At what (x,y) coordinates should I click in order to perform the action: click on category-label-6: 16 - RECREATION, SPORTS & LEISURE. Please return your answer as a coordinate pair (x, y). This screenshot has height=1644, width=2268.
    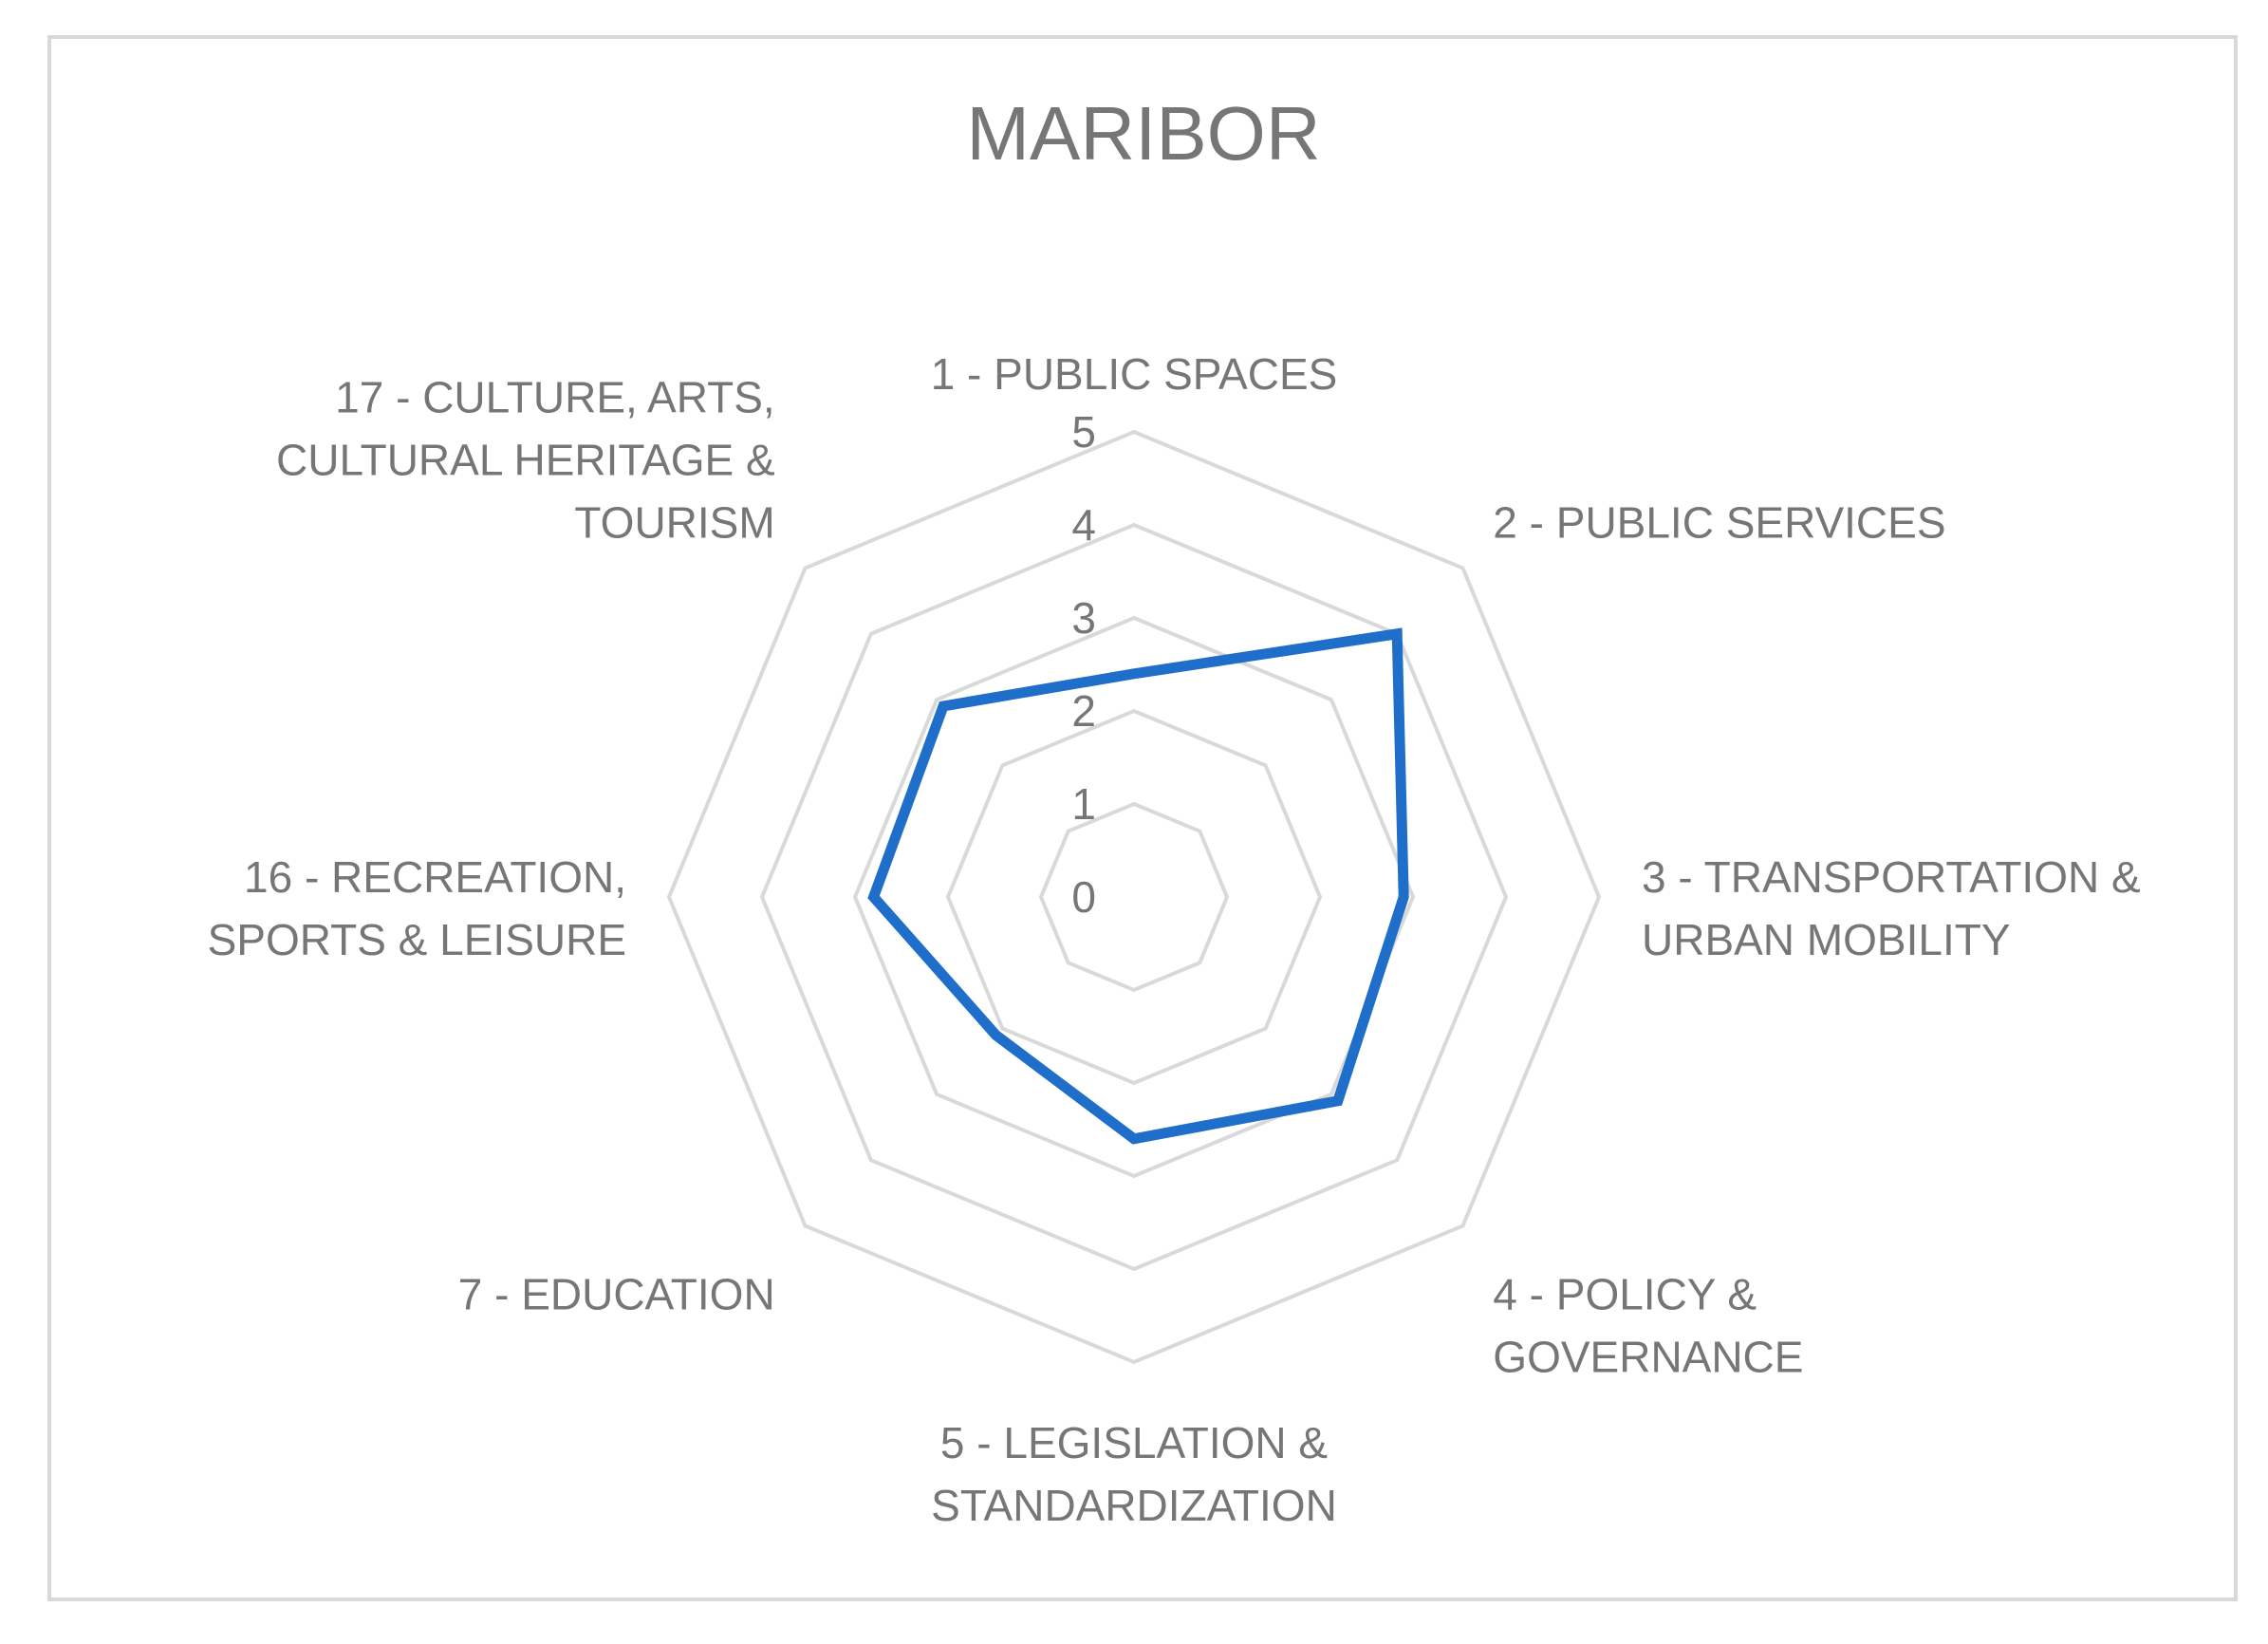
    Looking at the image, I should click on (417, 908).